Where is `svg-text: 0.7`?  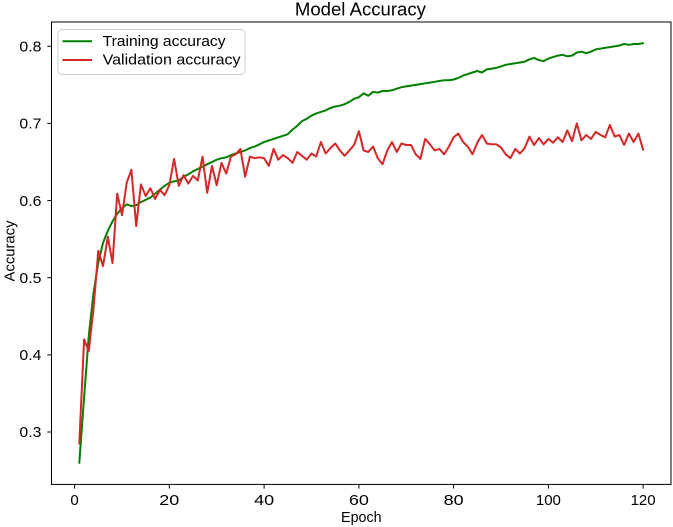 svg-text: 0.7 is located at coordinates (30, 124).